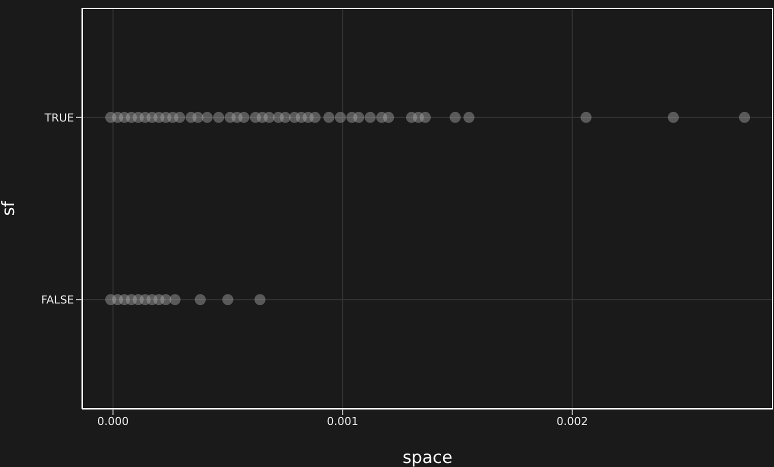 The image size is (774, 467). Describe the element at coordinates (59, 117) in the screenshot. I see `y-tick-label: TRUE` at that location.